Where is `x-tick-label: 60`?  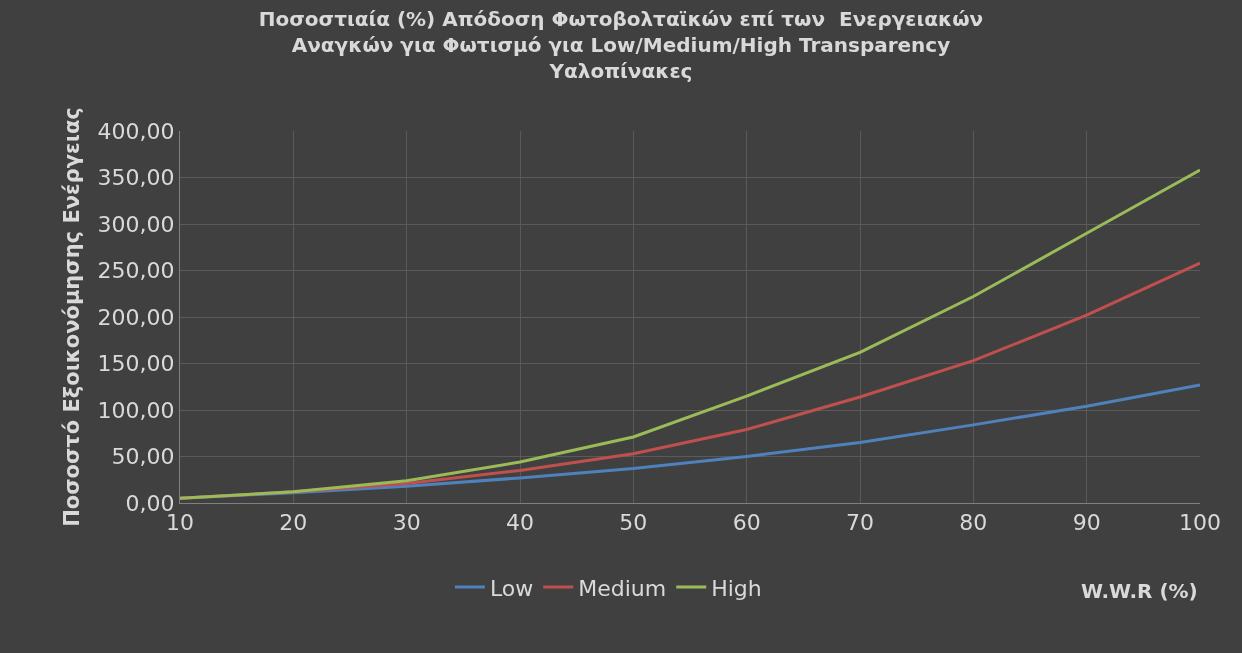 x-tick-label: 60 is located at coordinates (746, 523).